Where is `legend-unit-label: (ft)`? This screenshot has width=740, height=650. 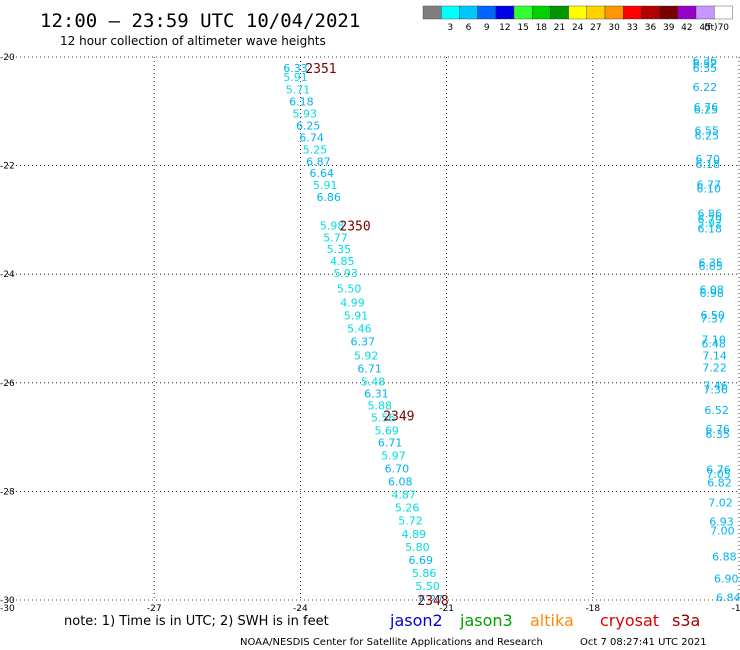 legend-unit-label: (ft) is located at coordinates (711, 28).